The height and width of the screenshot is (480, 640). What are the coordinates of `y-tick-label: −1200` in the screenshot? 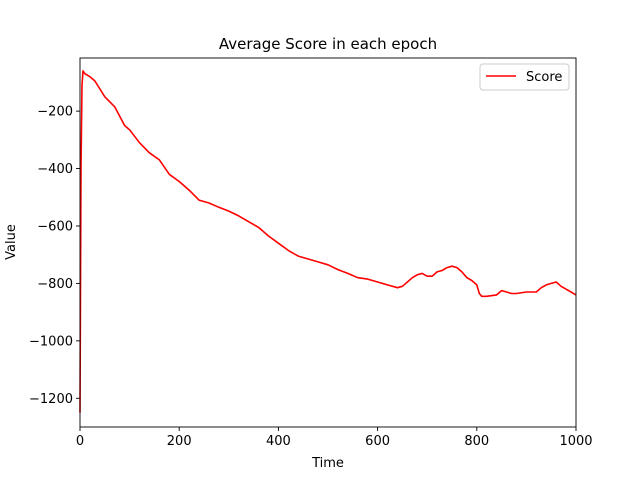 It's located at (51, 399).